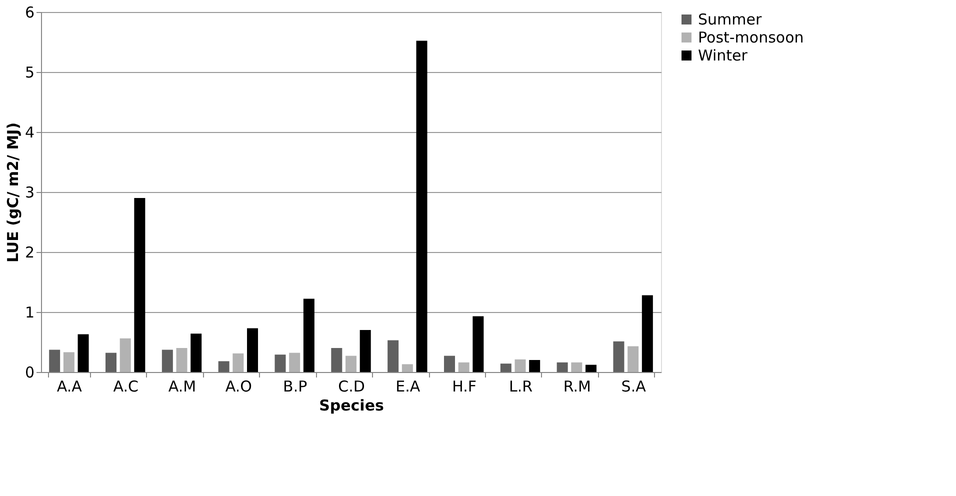 This screenshot has width=956, height=496. Describe the element at coordinates (751, 37) in the screenshot. I see `legend-label: Post-monsoon` at that location.